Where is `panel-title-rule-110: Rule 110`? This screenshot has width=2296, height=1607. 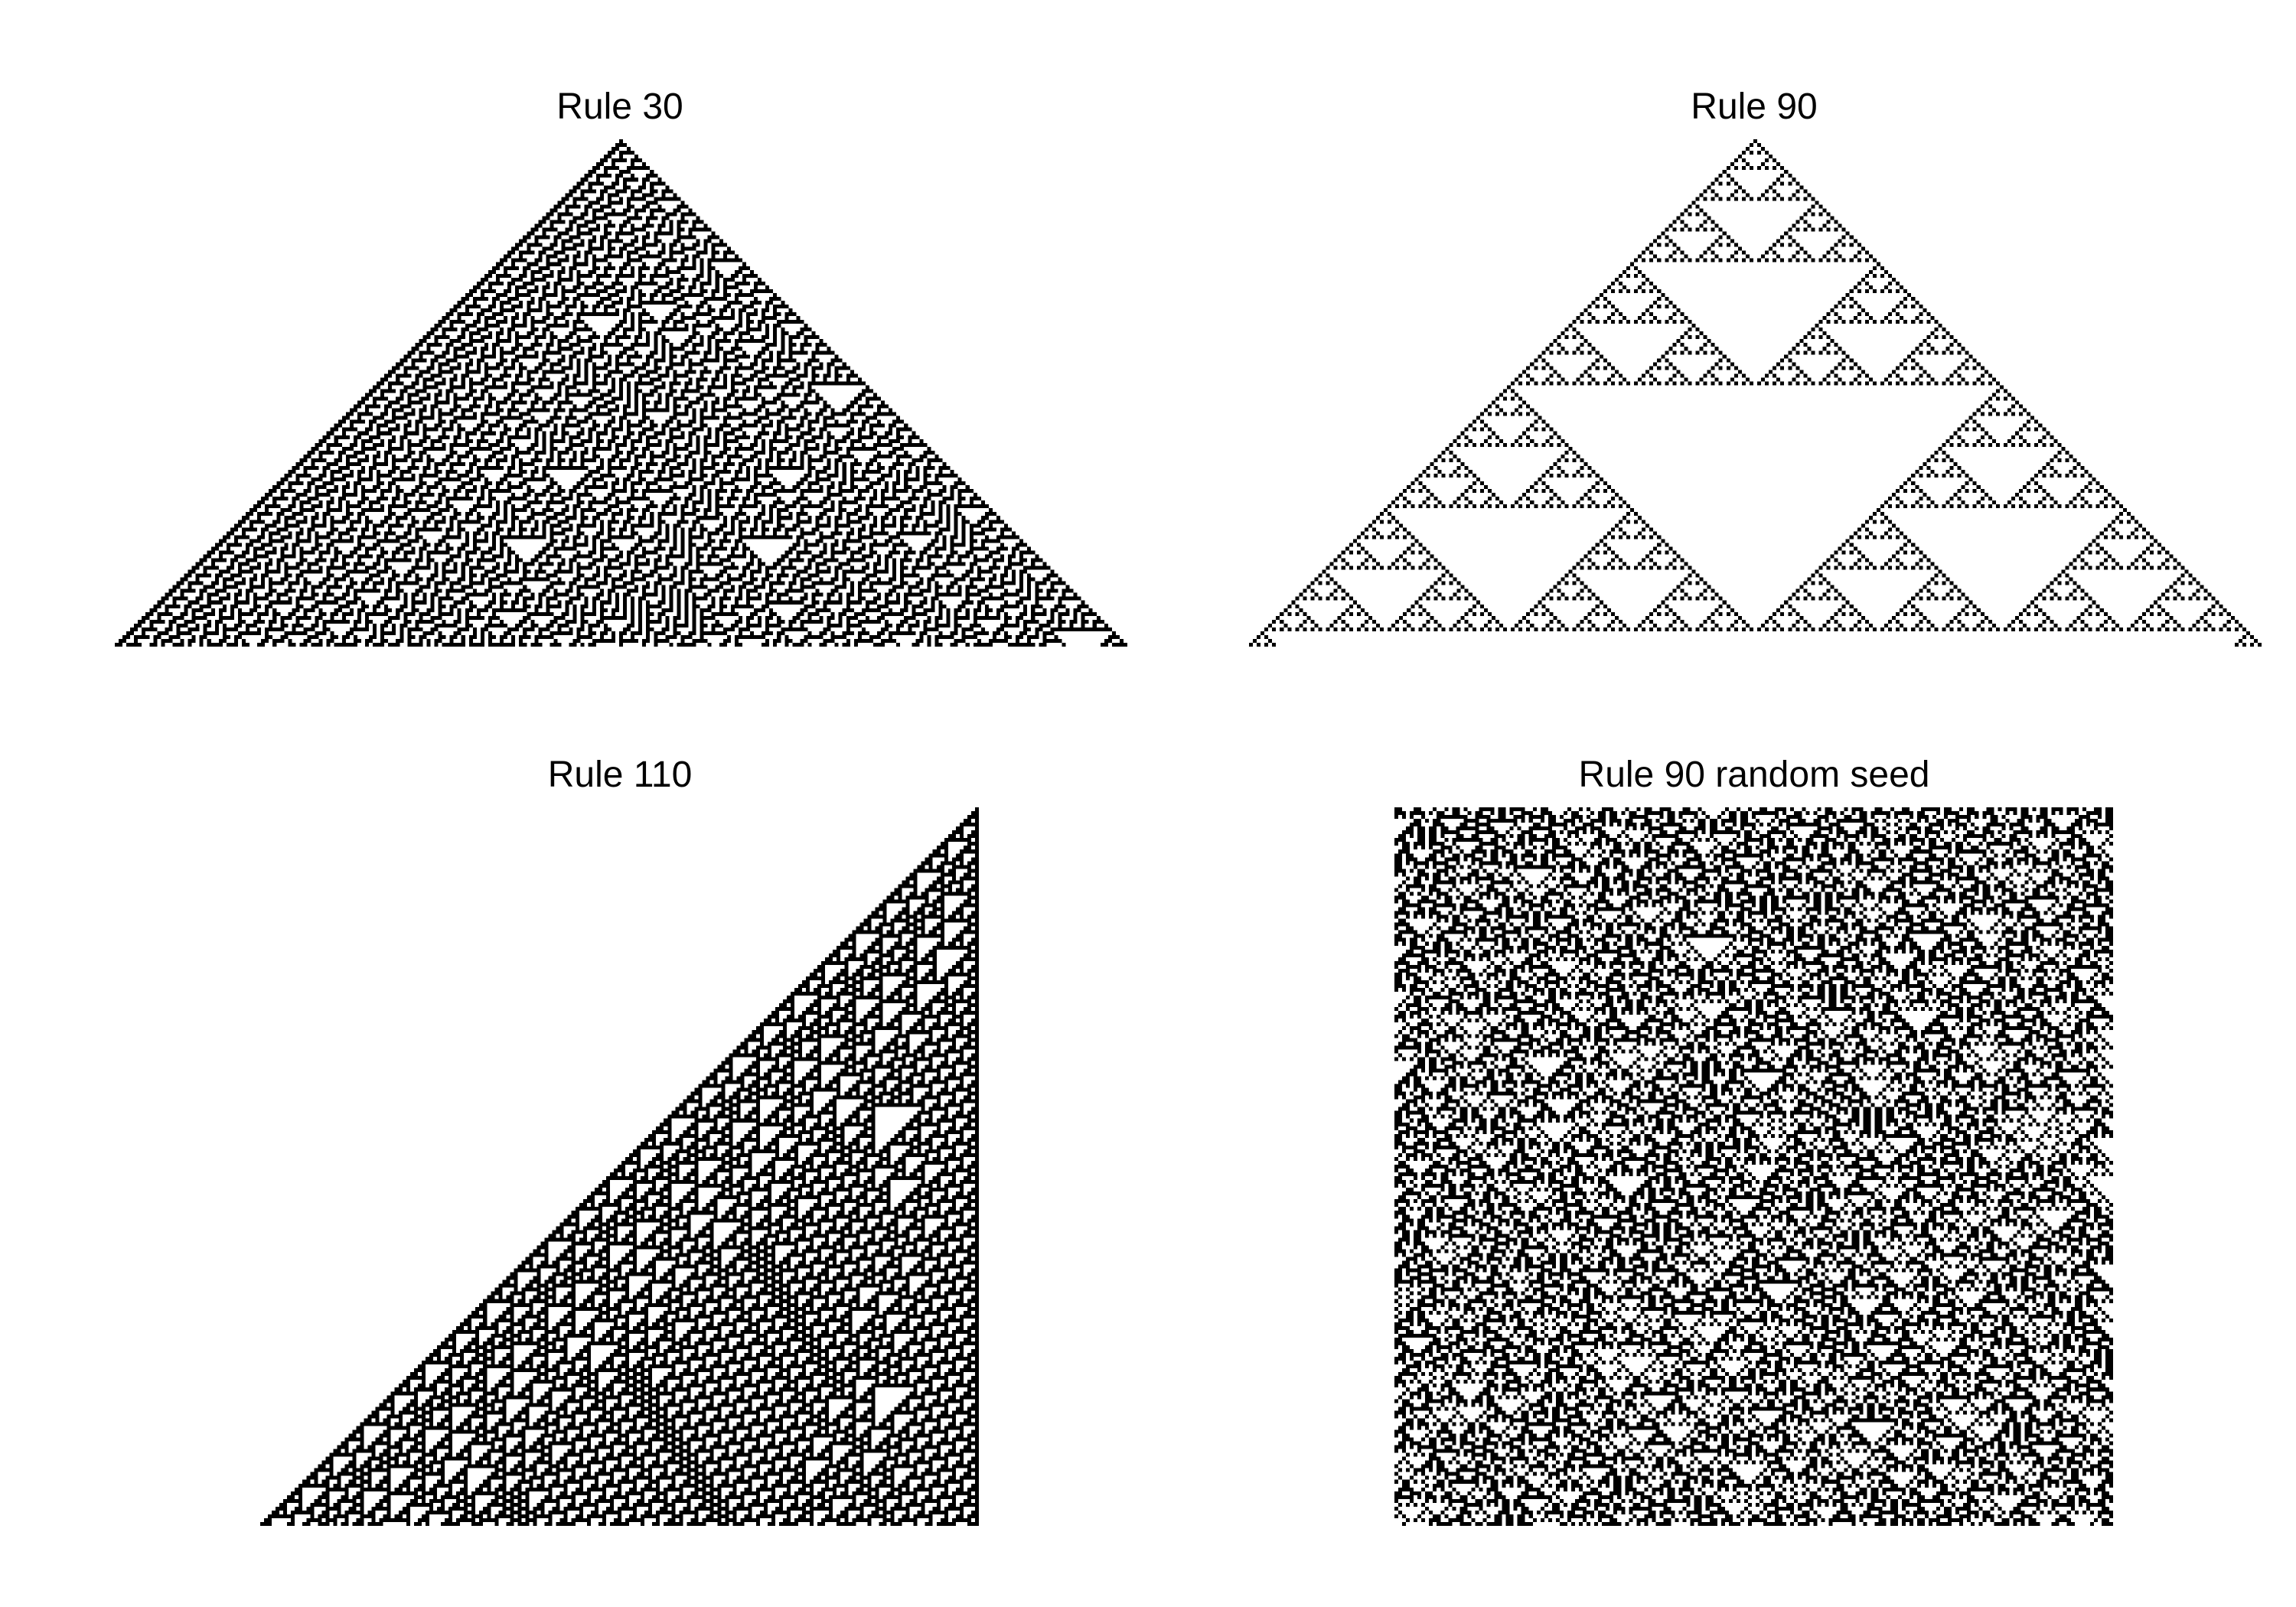 panel-title-rule-110: Rule 110 is located at coordinates (620, 775).